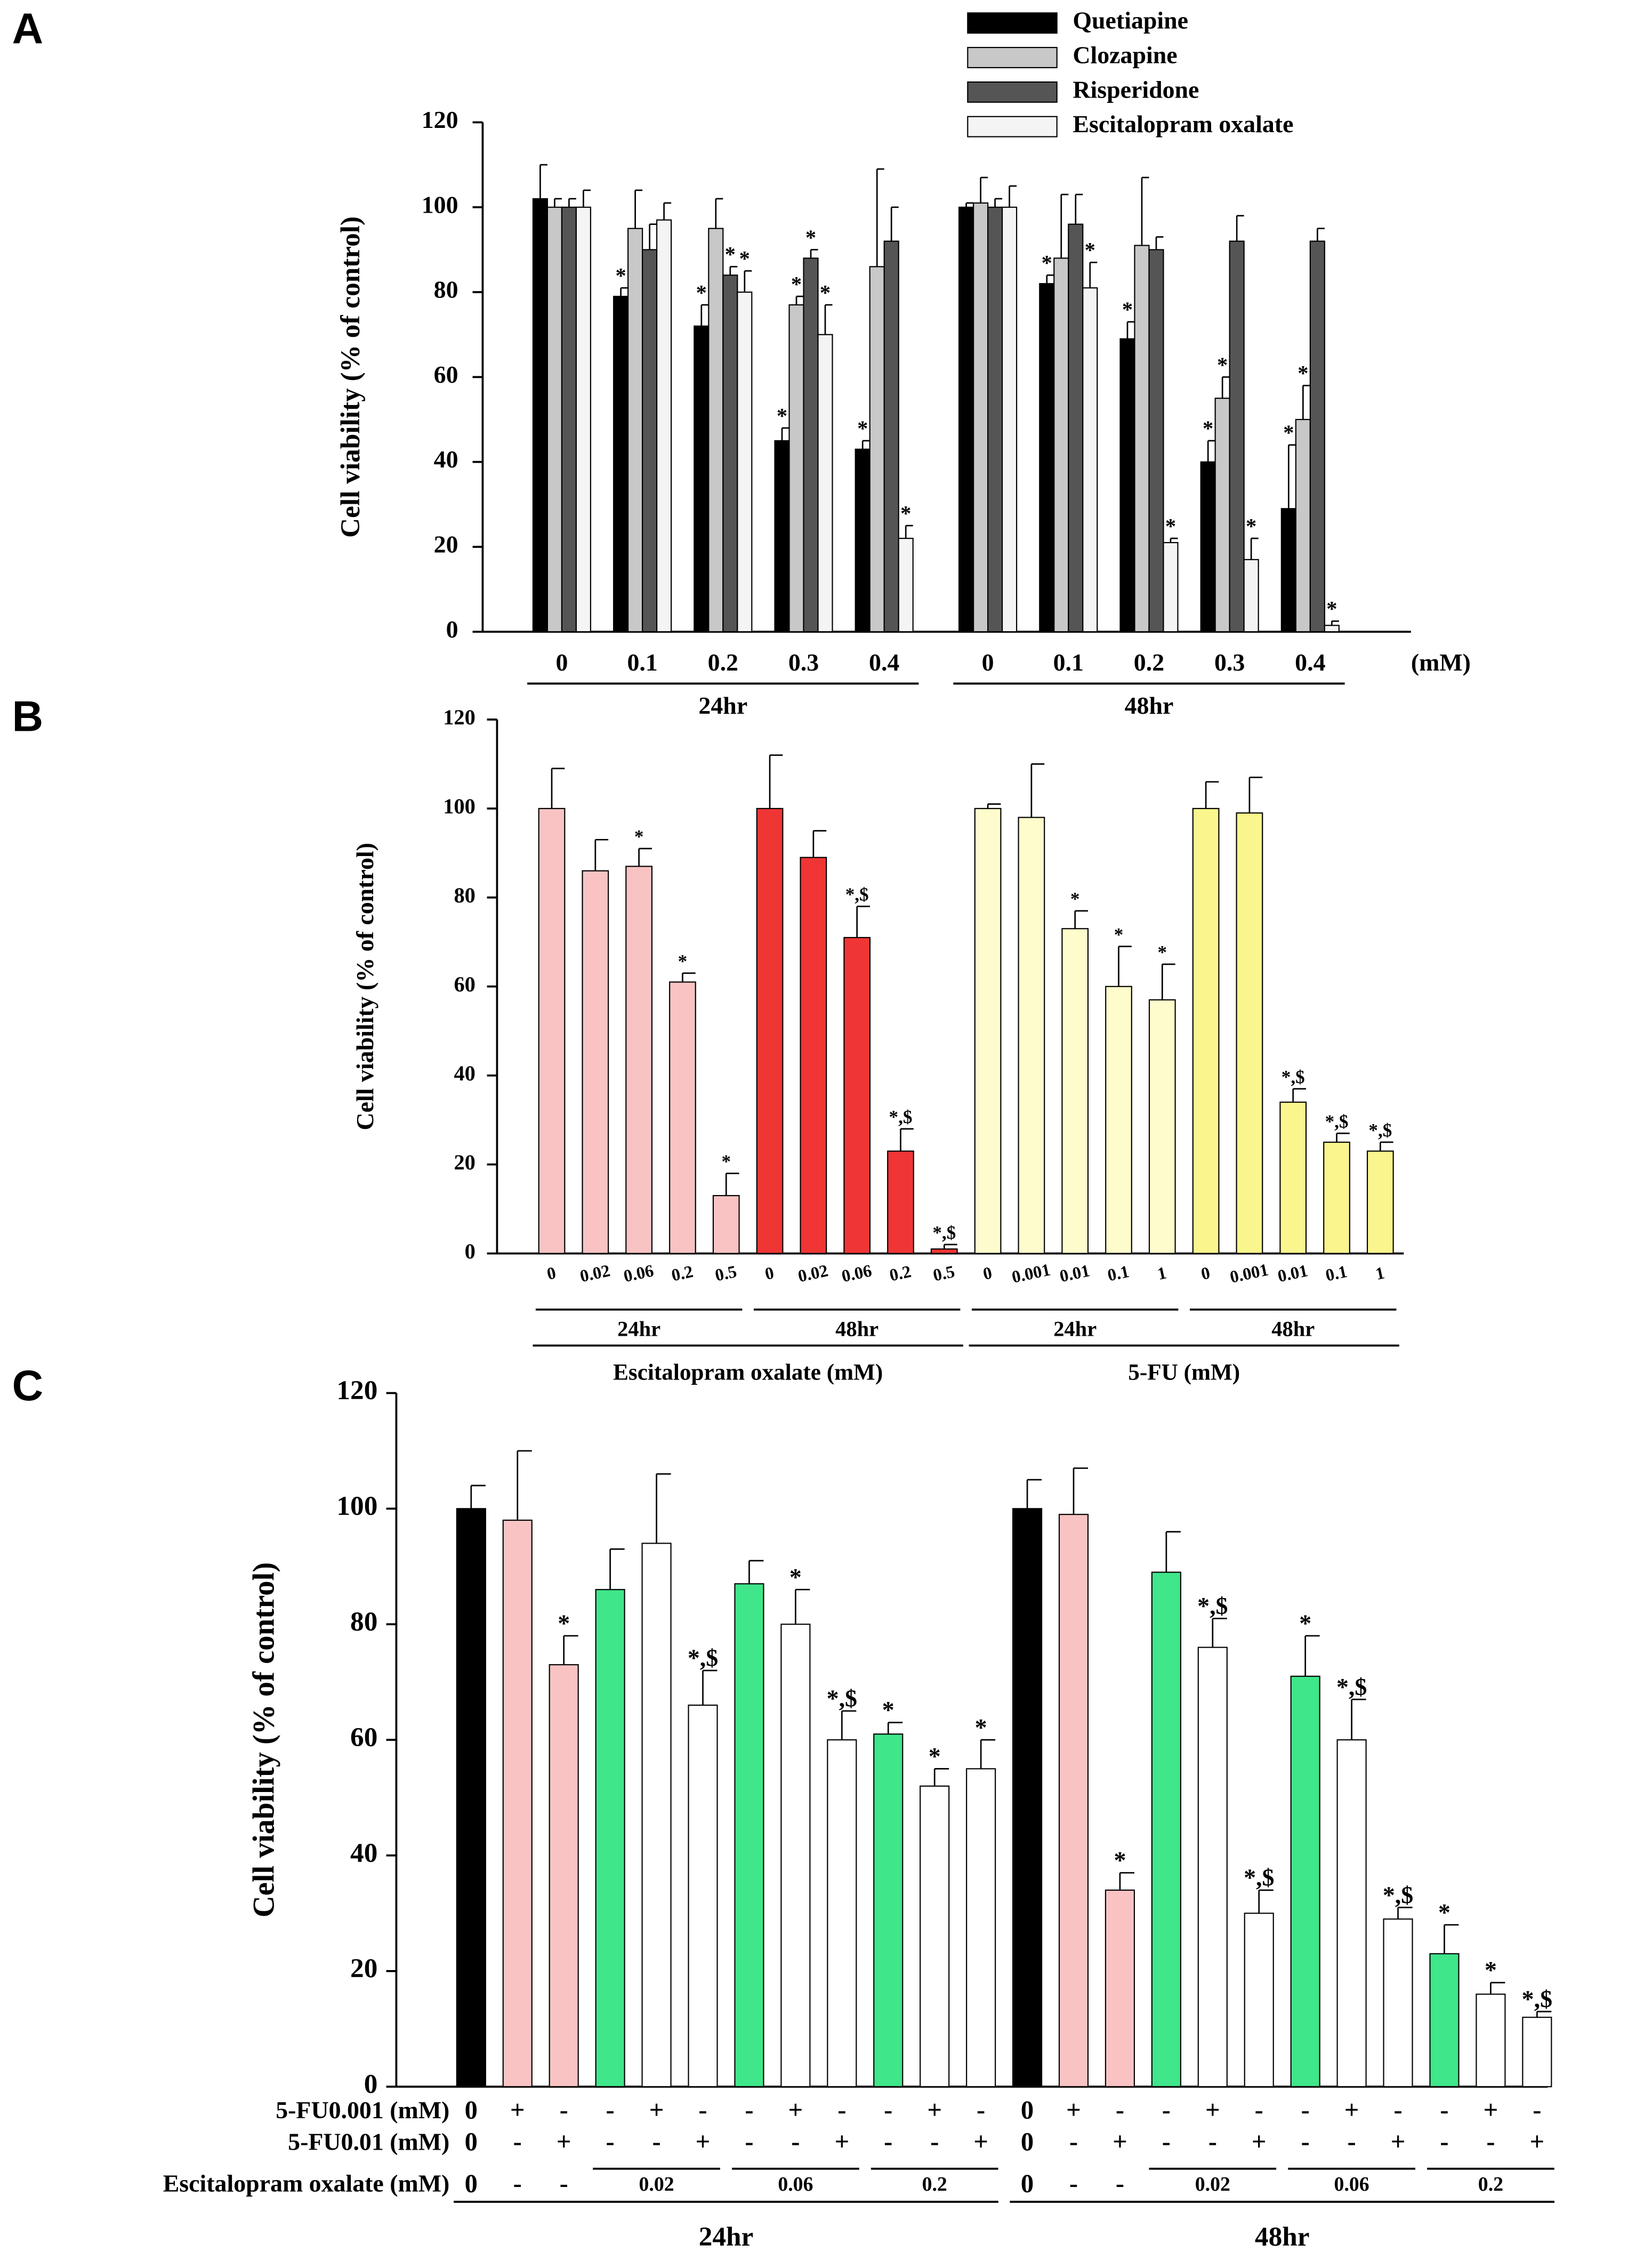  What do you see at coordinates (1184, 1372) in the screenshot?
I see `super-group-label: 5-FU (mM)` at bounding box center [1184, 1372].